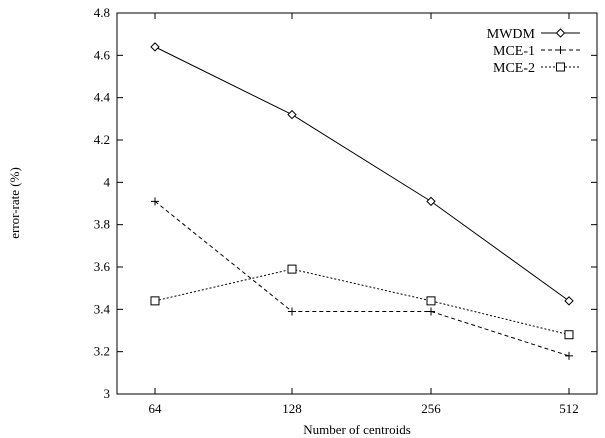  Describe the element at coordinates (102, 351) in the screenshot. I see `y-tick-label: 3.2` at that location.